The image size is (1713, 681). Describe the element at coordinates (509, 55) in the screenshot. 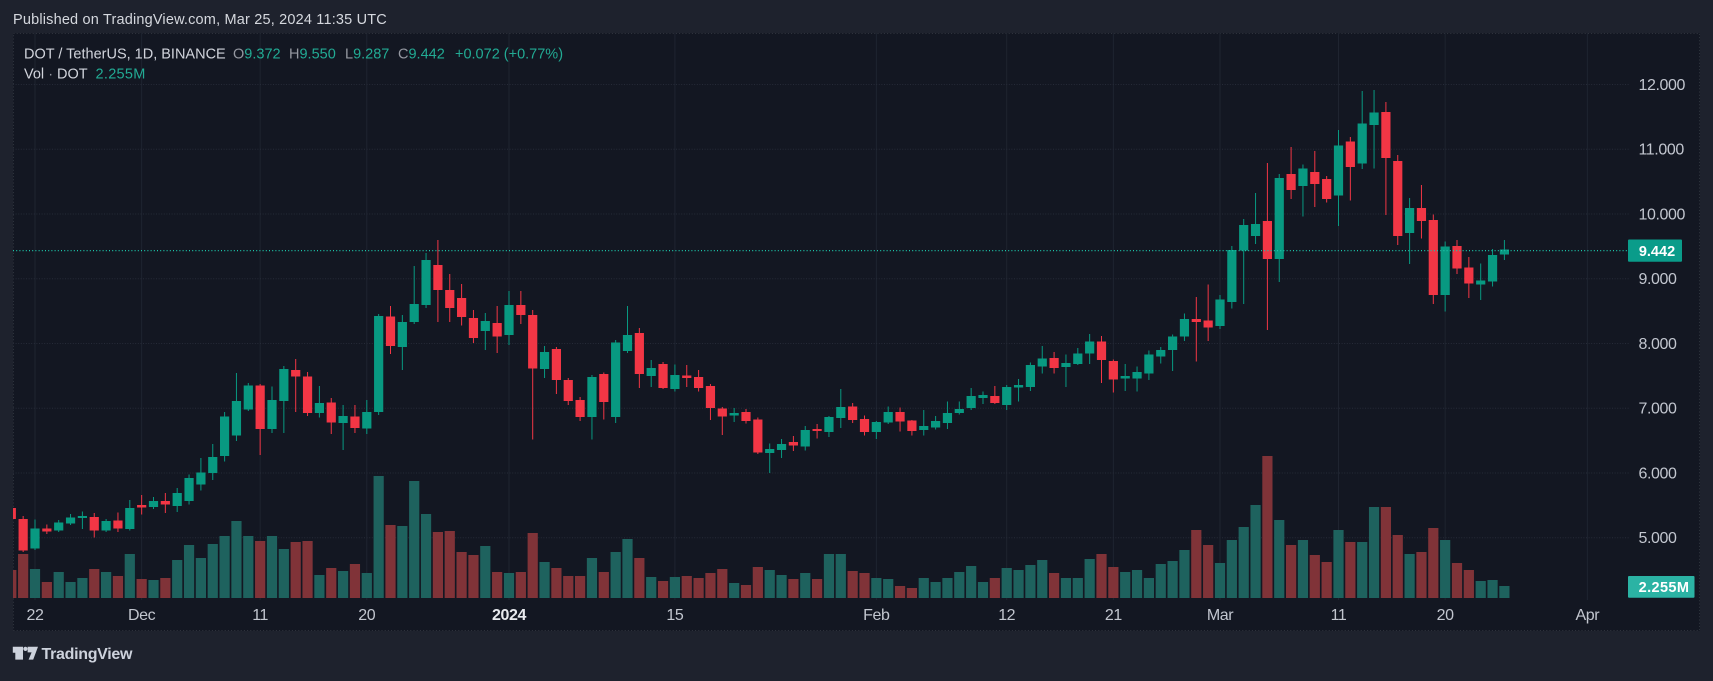

I see `svg-text: +0.072 (+0.77%)` at that location.